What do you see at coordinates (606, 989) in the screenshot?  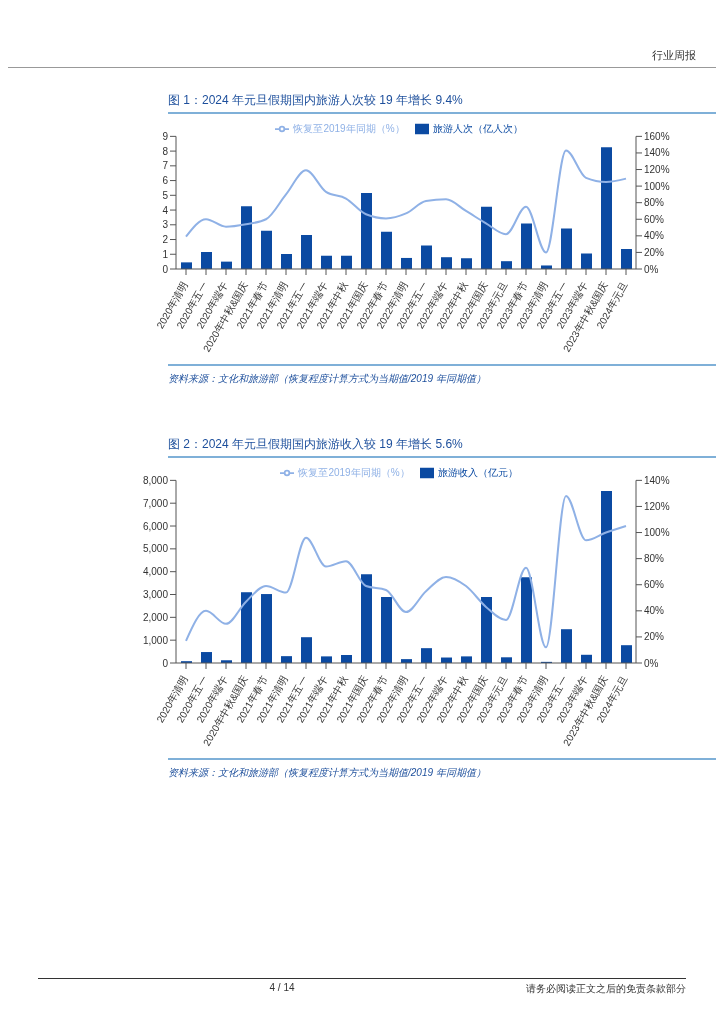 I see `text: 请务必阅读正文之后的免责条款部分` at bounding box center [606, 989].